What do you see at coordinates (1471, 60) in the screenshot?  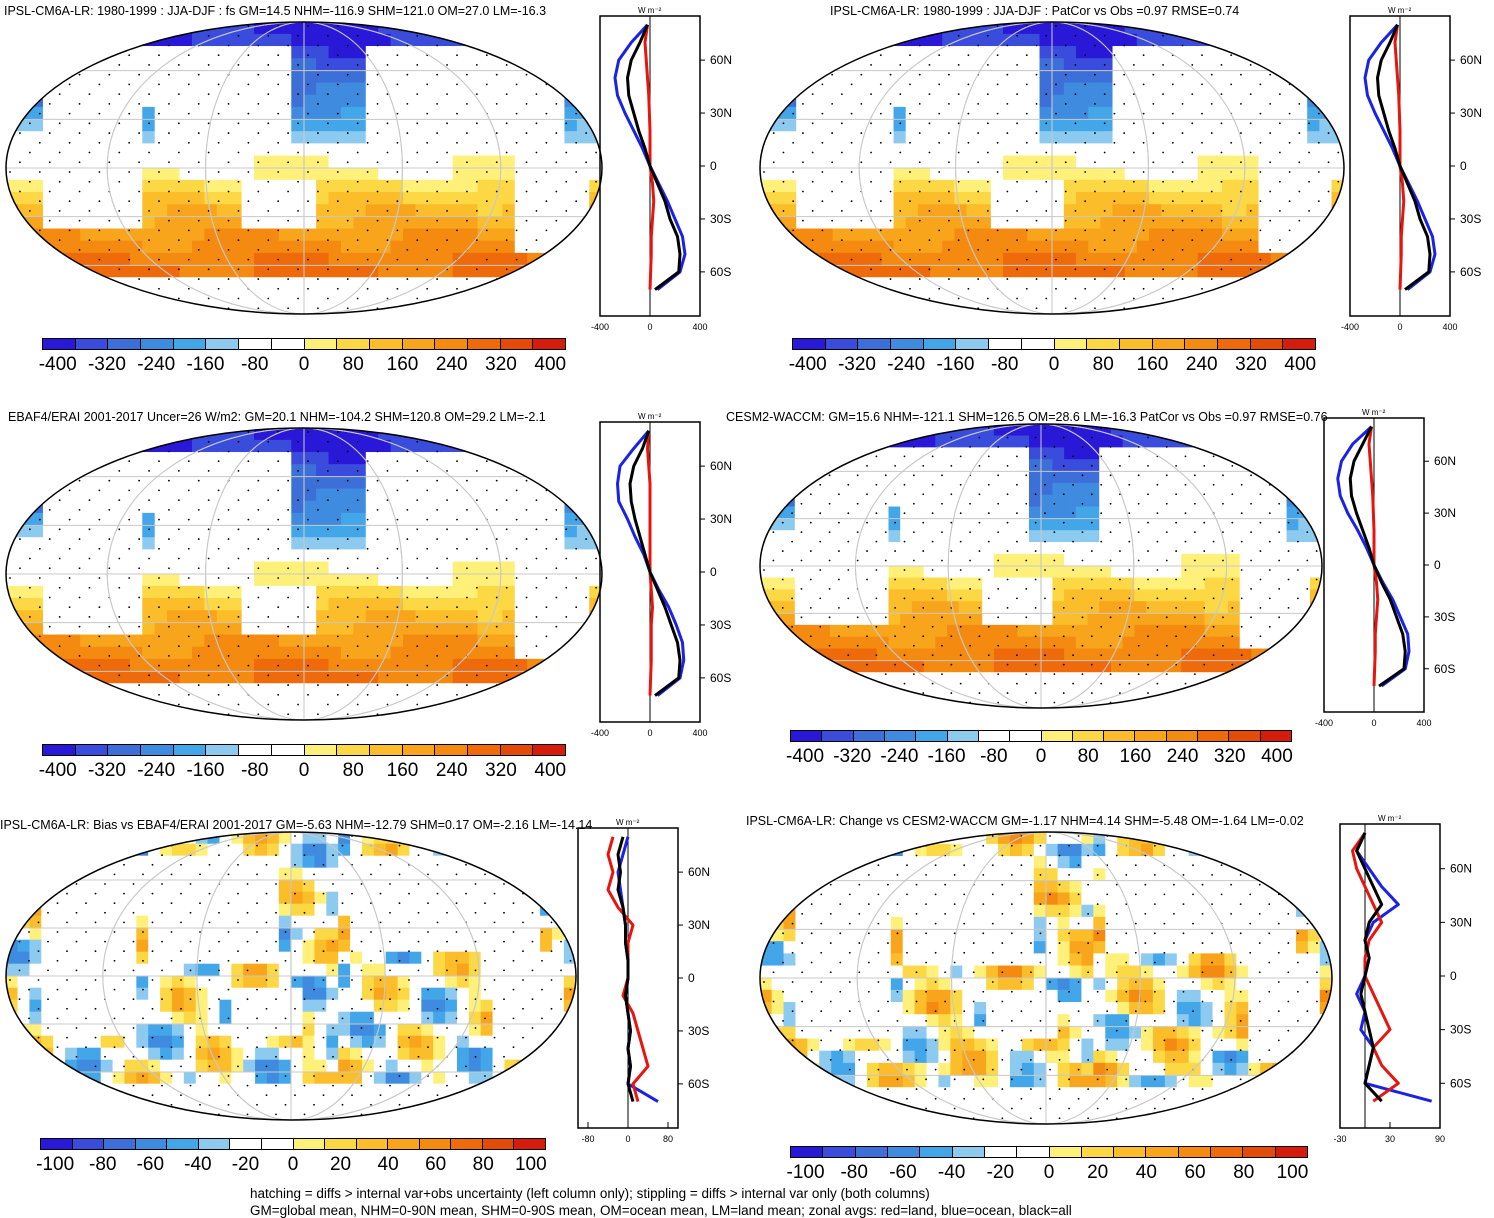 I see `lat-label: 60N` at bounding box center [1471, 60].